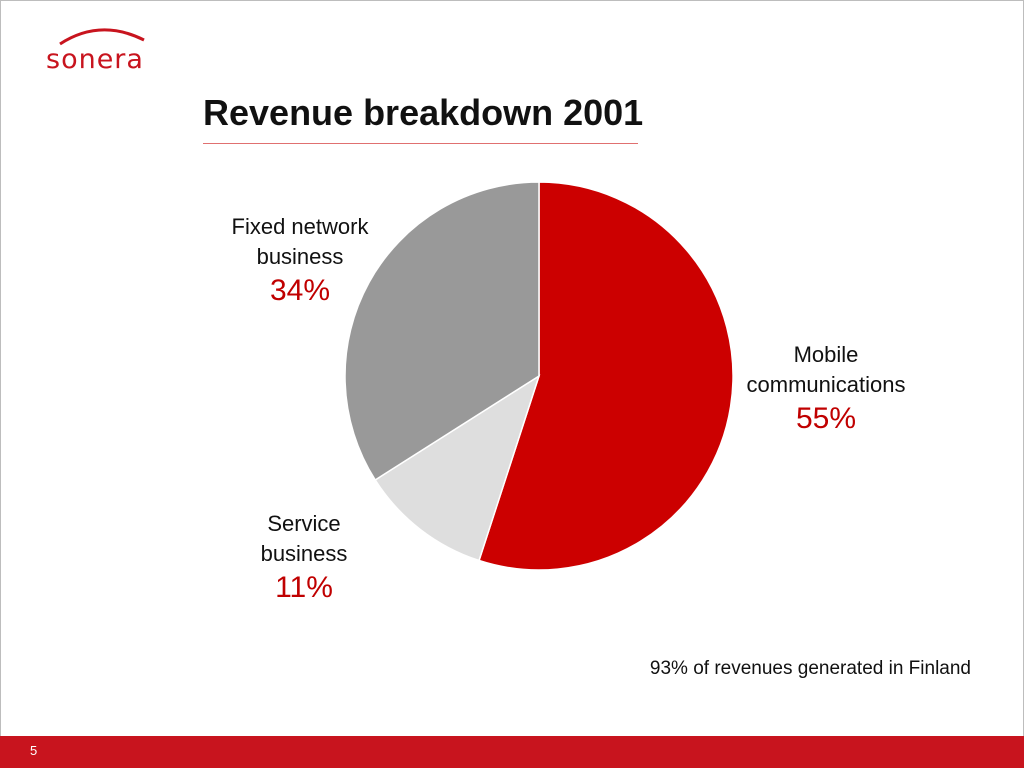 The image size is (1024, 768). I want to click on sonera-logo: sonera, so click(95, 59).